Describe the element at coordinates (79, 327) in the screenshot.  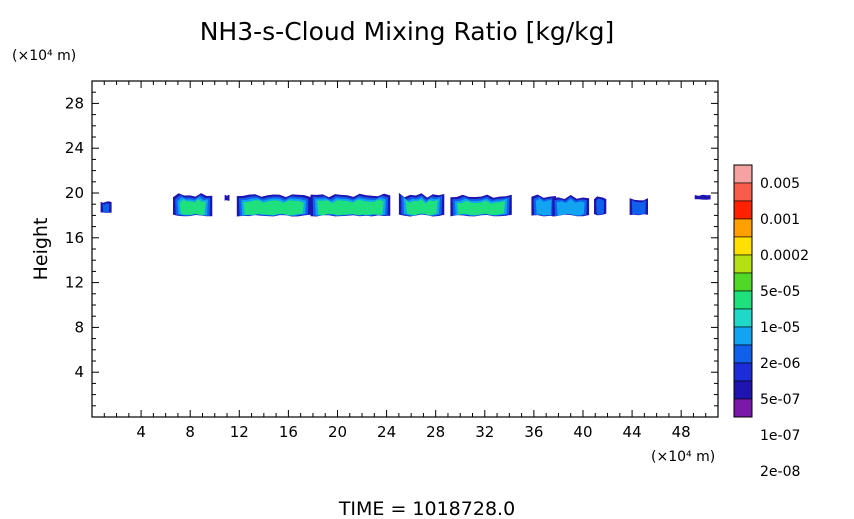
I see `y-tick-label: 8` at that location.